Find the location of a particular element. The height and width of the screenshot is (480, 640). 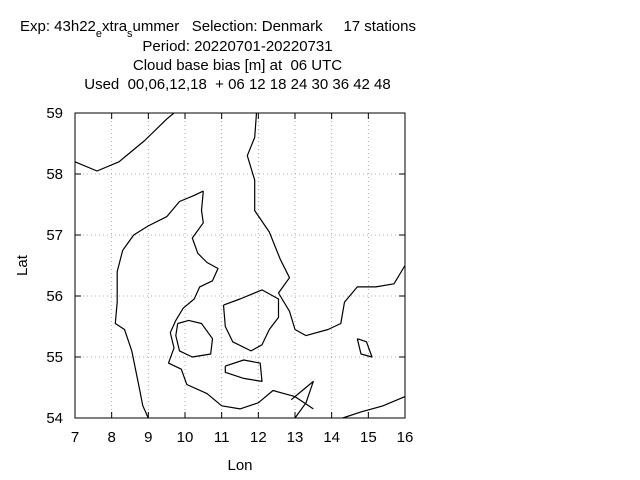

experiment-prefix: Exp: 43h22 is located at coordinates (58, 26).